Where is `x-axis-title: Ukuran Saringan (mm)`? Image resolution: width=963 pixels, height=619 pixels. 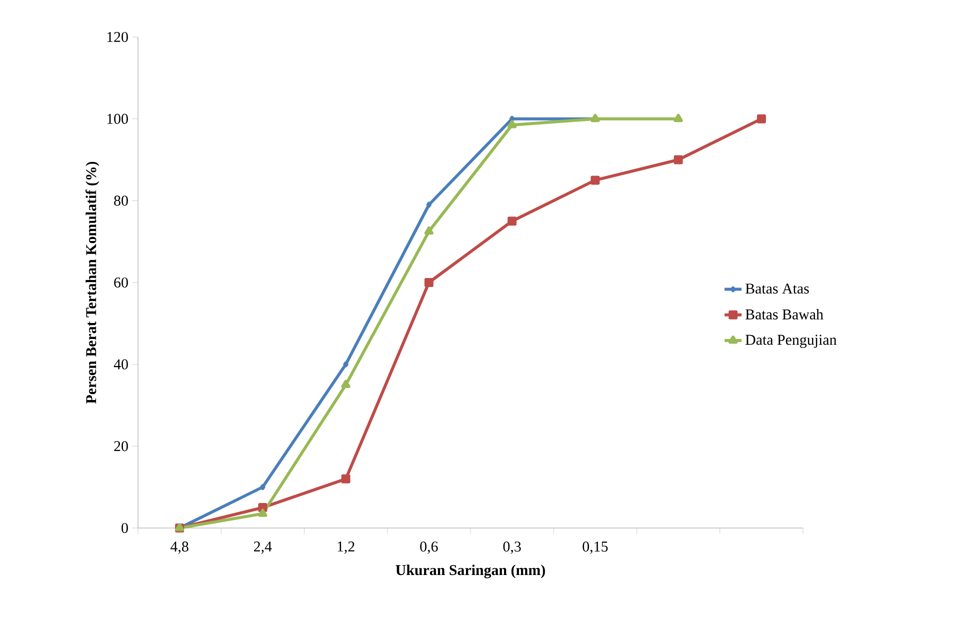 x-axis-title: Ukuran Saringan (mm) is located at coordinates (470, 571).